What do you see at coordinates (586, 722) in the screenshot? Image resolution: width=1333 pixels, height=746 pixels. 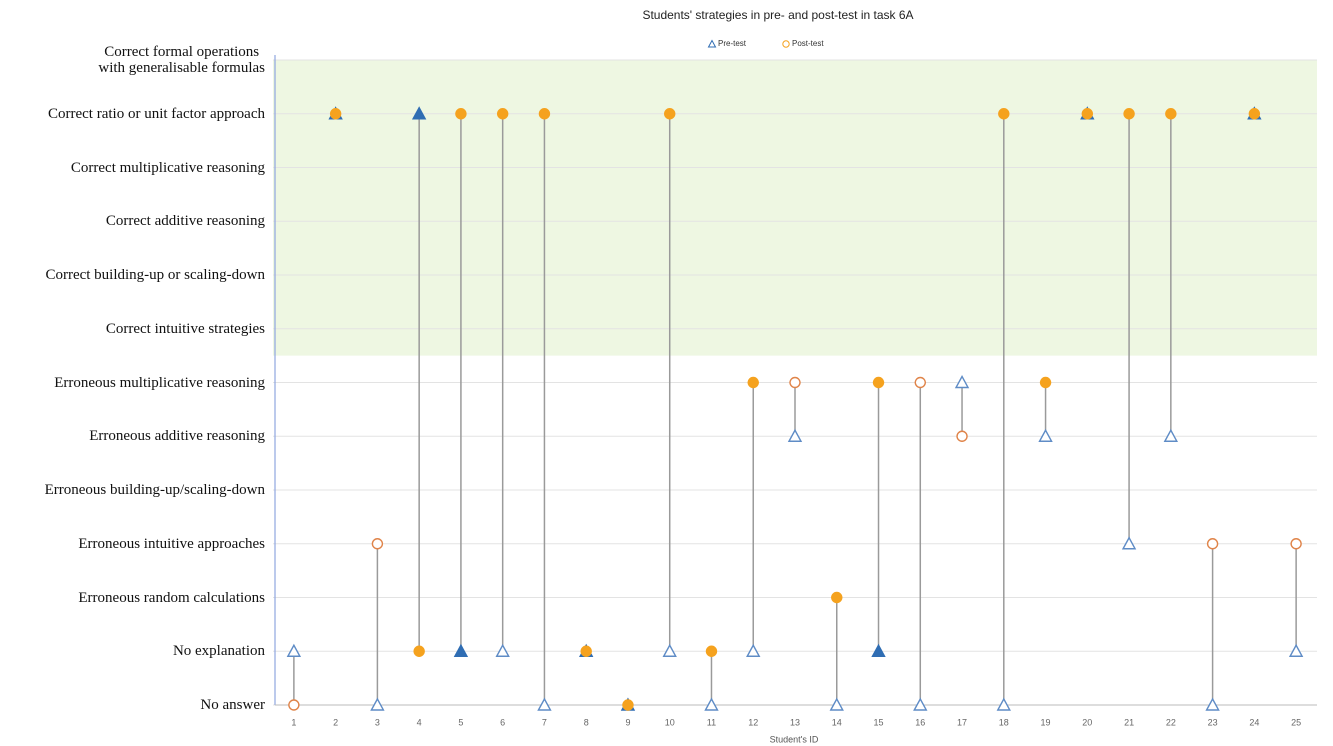 I see `x-tick-label: 8` at bounding box center [586, 722].